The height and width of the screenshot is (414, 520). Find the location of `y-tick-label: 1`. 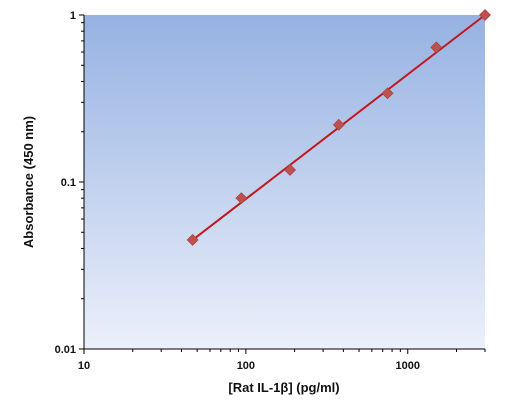

y-tick-label: 1 is located at coordinates (73, 16).